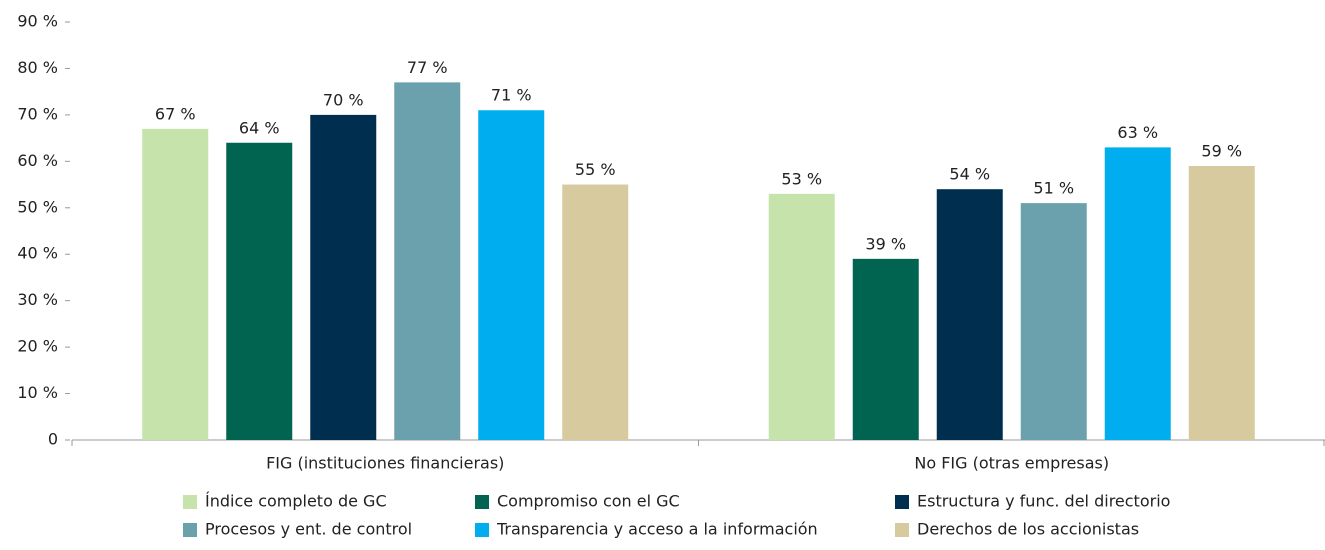 The height and width of the screenshot is (550, 1325). I want to click on x-tick-label: FIG (instituciones financieras), so click(385, 463).